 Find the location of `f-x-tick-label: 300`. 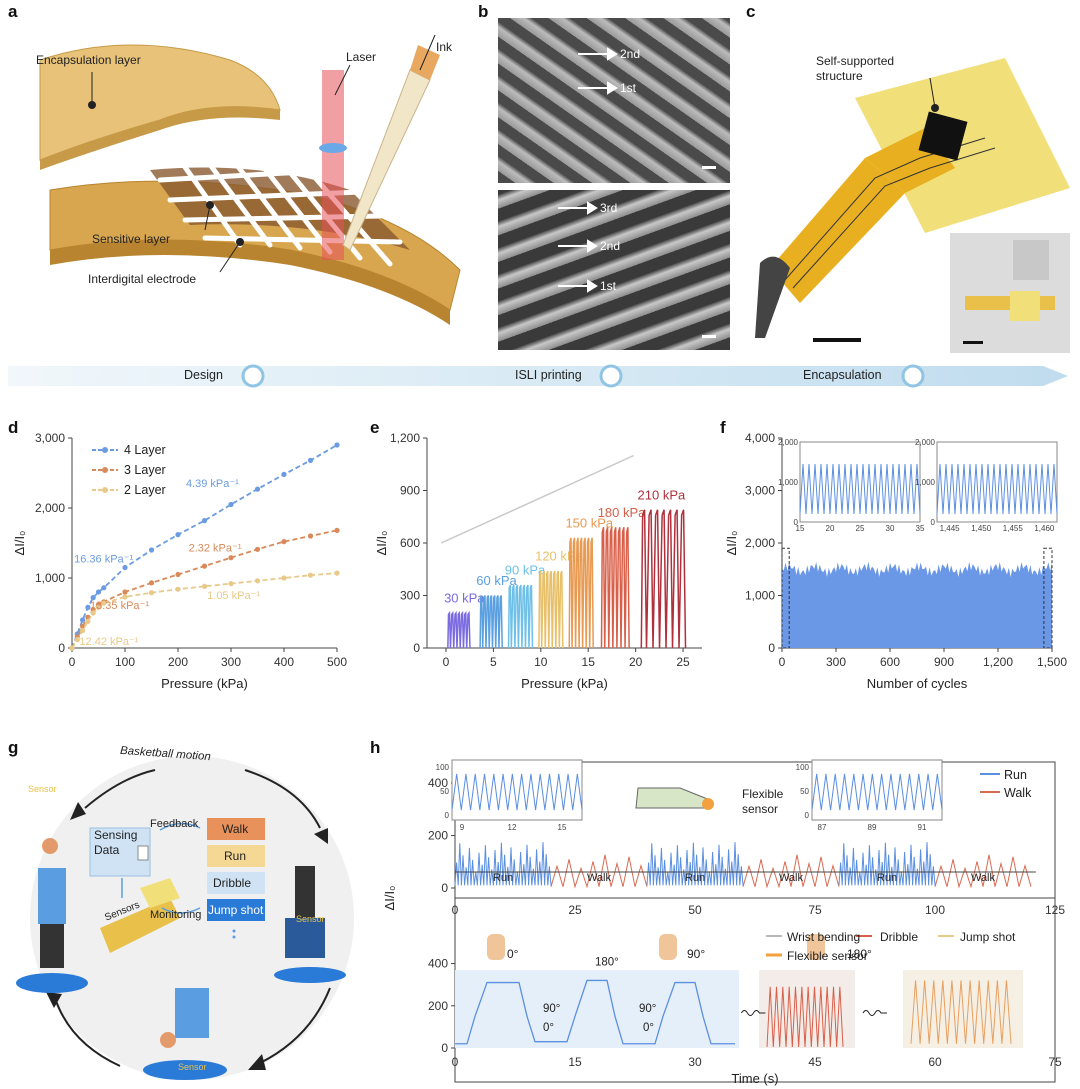

f-x-tick-label: 300 is located at coordinates (836, 662).